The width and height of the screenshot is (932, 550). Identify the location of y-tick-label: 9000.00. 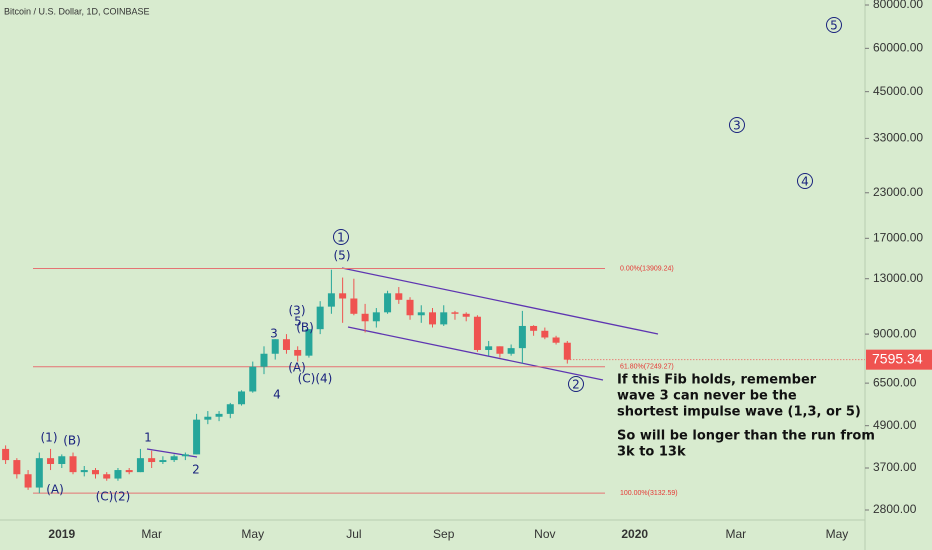
(895, 333).